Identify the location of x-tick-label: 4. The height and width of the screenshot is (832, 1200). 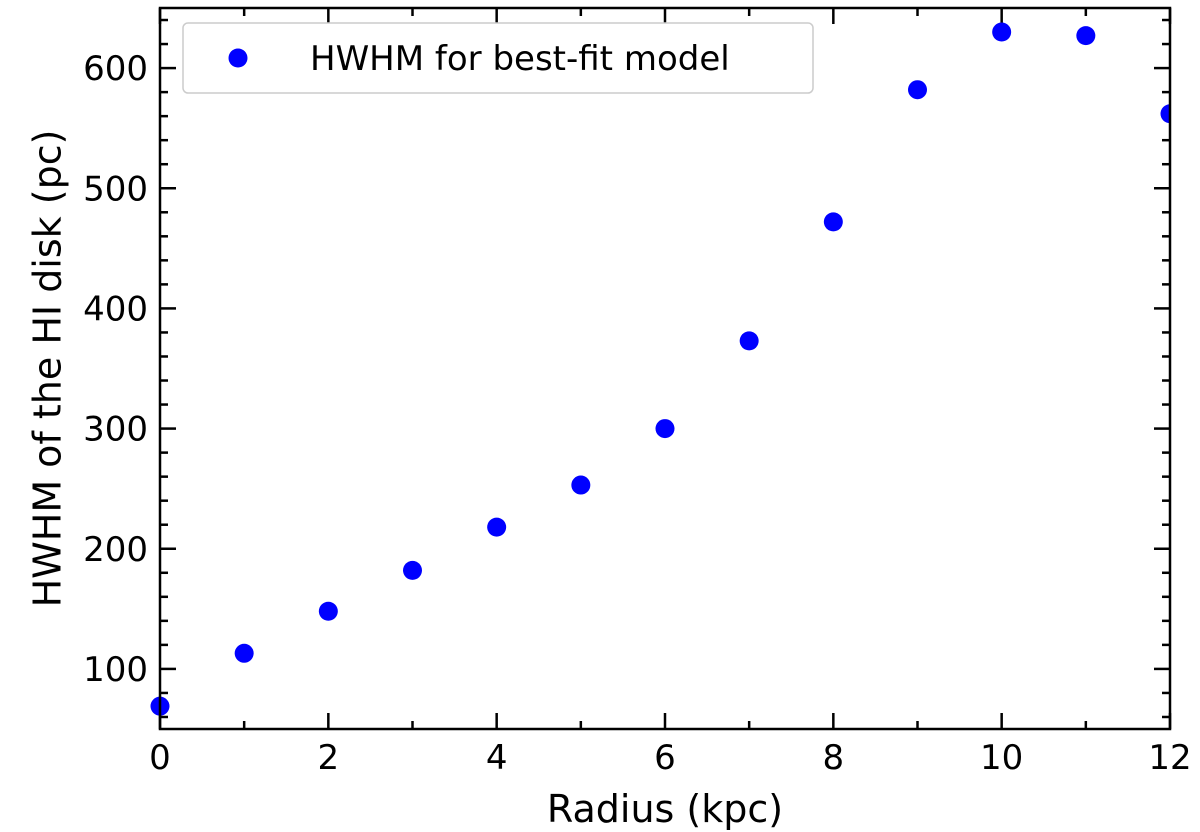
(497, 758).